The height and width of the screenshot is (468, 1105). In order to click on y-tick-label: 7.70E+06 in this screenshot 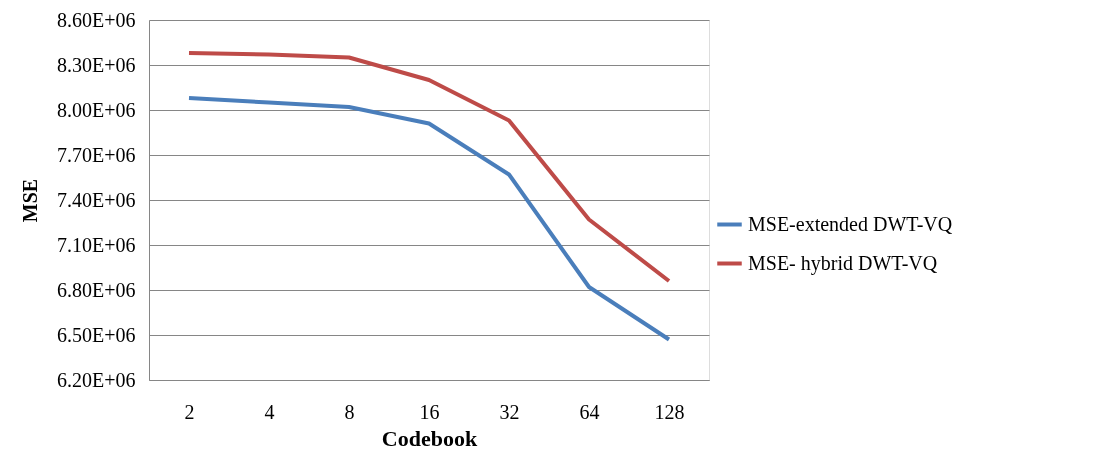, I will do `click(96, 154)`.